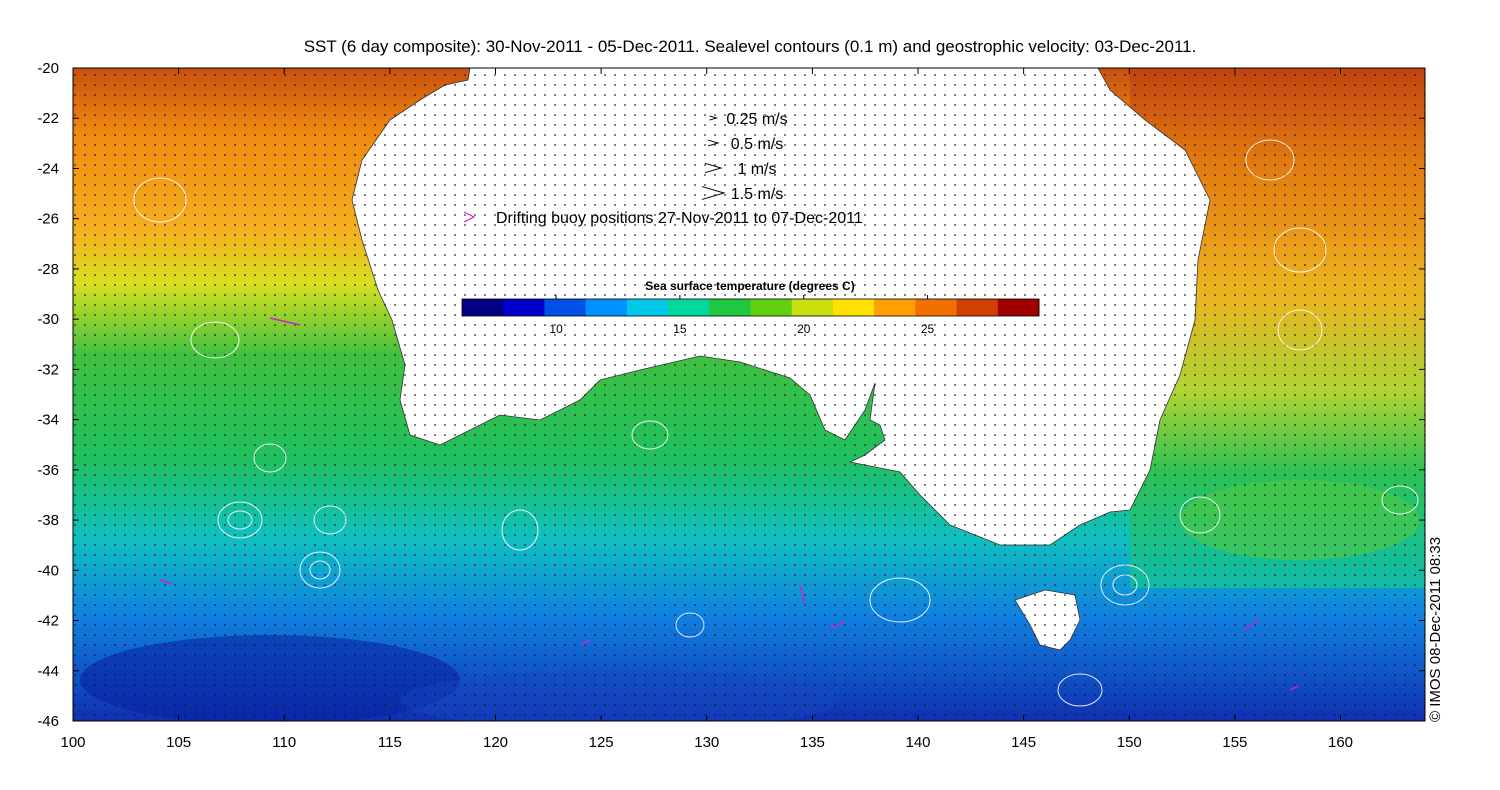 This screenshot has height=790, width=1500. I want to click on x-tick-label: 120, so click(495, 742).